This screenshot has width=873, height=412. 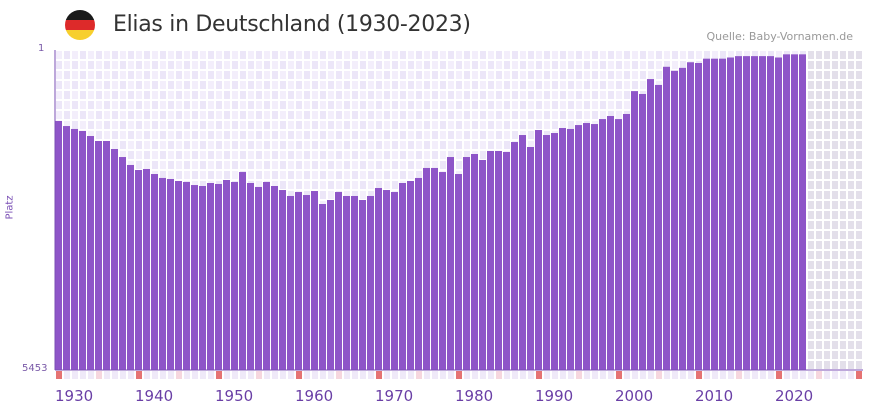 What do you see at coordinates (482, 264) in the screenshot?
I see `bar-1983` at bounding box center [482, 264].